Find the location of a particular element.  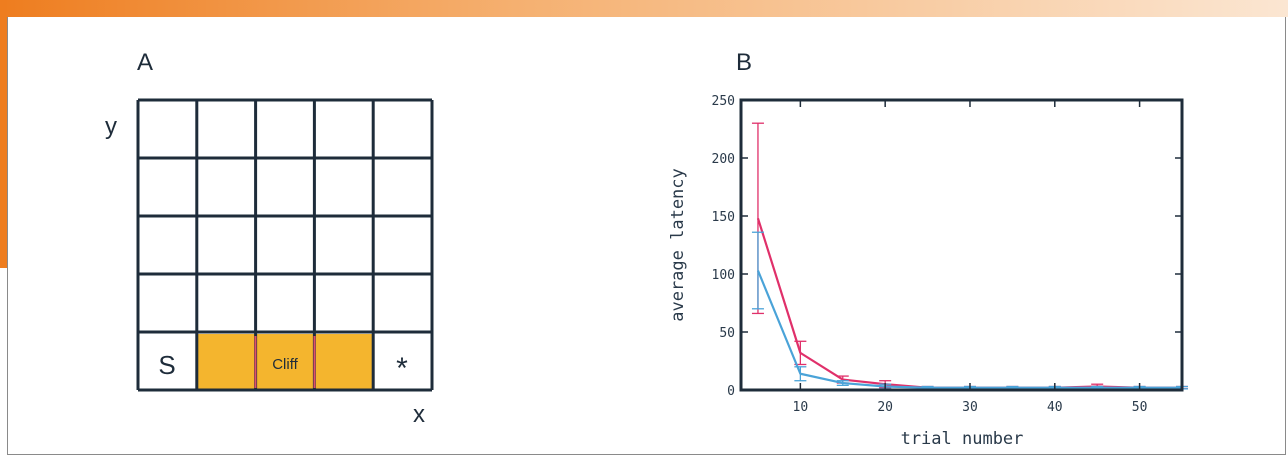

y-tick-label: 200 is located at coordinates (723, 159).